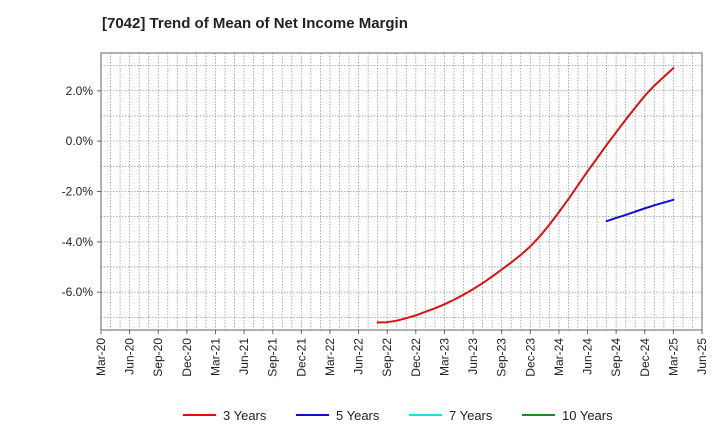 This screenshot has height=440, width=720. I want to click on x-tick-label: Sep-24, so click(616, 357).